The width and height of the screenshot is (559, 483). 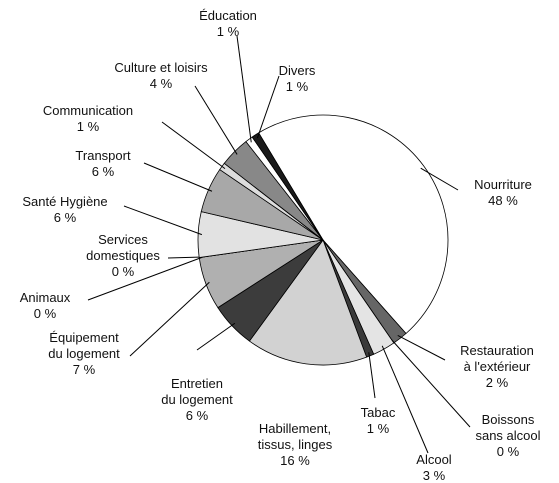 What do you see at coordinates (84, 345) in the screenshot?
I see `slice-label: Équipement du logement` at bounding box center [84, 345].